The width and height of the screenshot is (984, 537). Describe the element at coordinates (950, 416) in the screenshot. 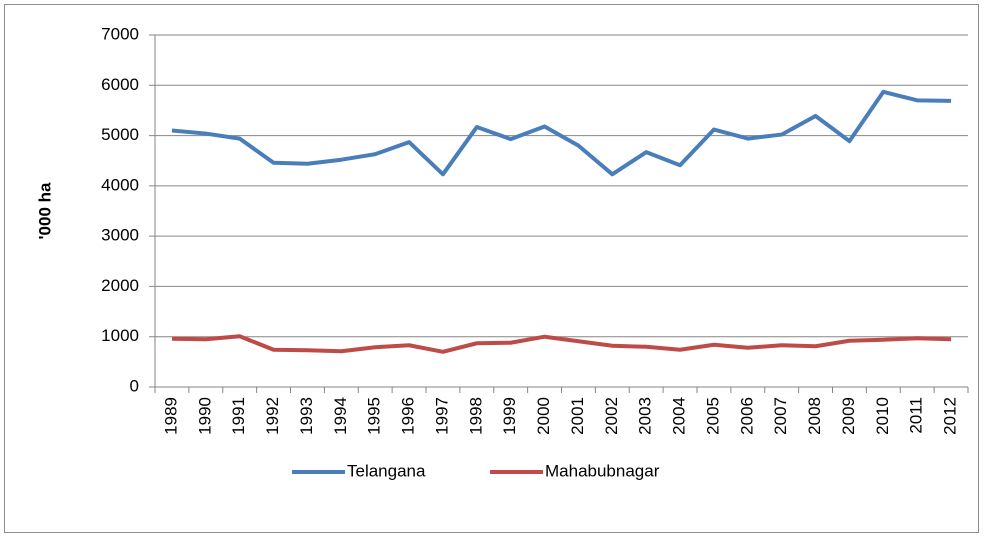

I see `x-tick-label: 2012` at that location.